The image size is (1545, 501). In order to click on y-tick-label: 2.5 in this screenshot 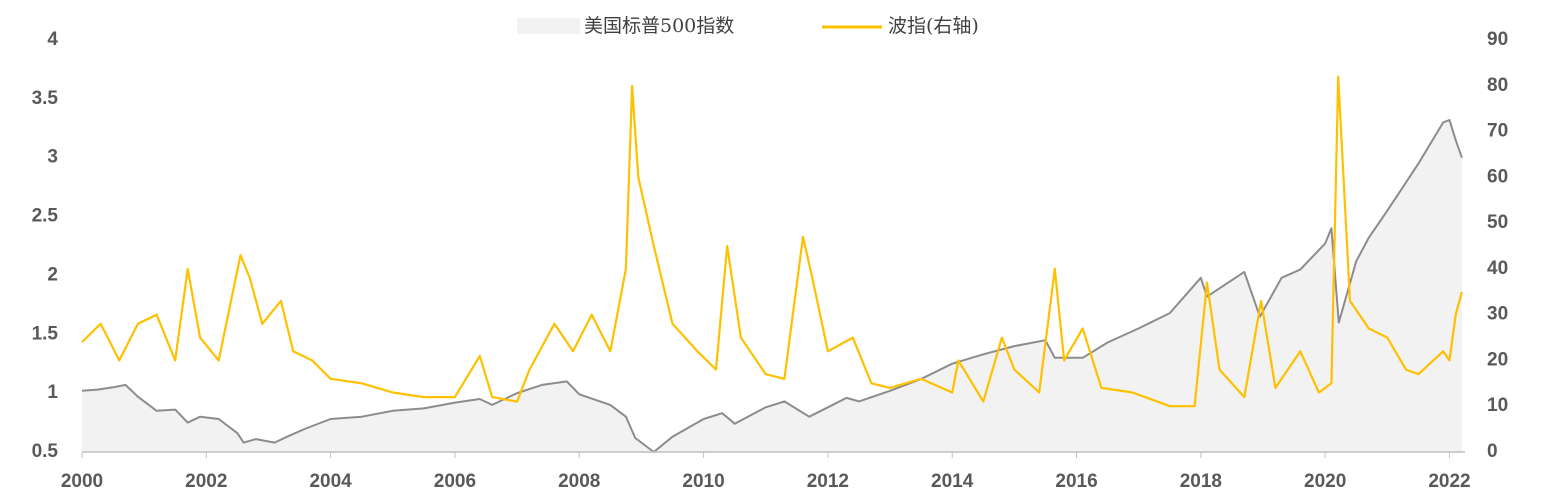, I will do `click(45, 216)`.